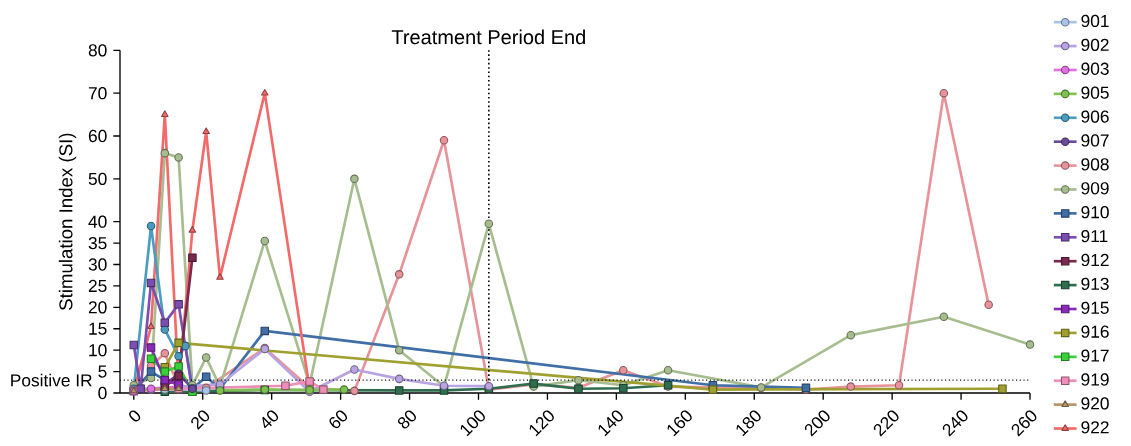 This screenshot has height=446, width=1131. What do you see at coordinates (51, 380) in the screenshot?
I see `ref-line-label: Positive IR` at bounding box center [51, 380].